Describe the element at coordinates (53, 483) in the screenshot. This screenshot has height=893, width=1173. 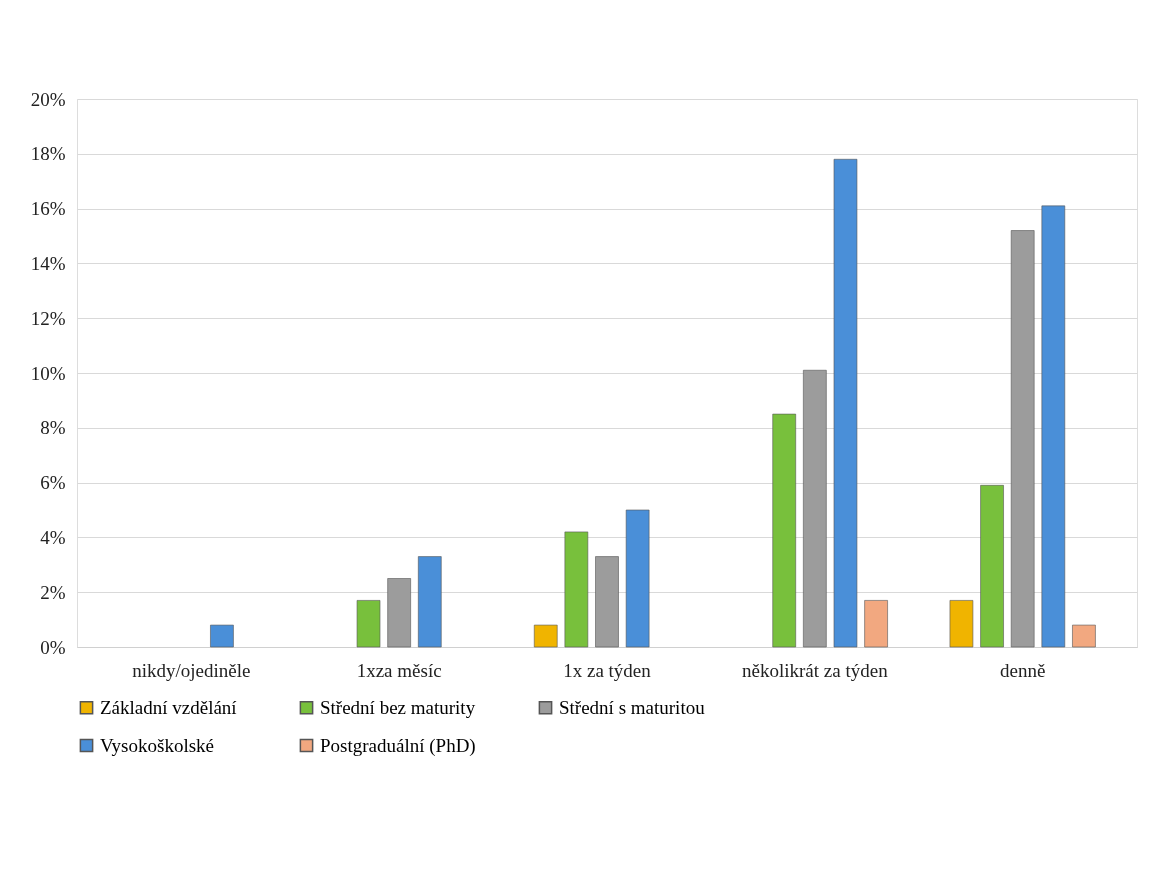
I see `y-tick-label: 6%` at that location.